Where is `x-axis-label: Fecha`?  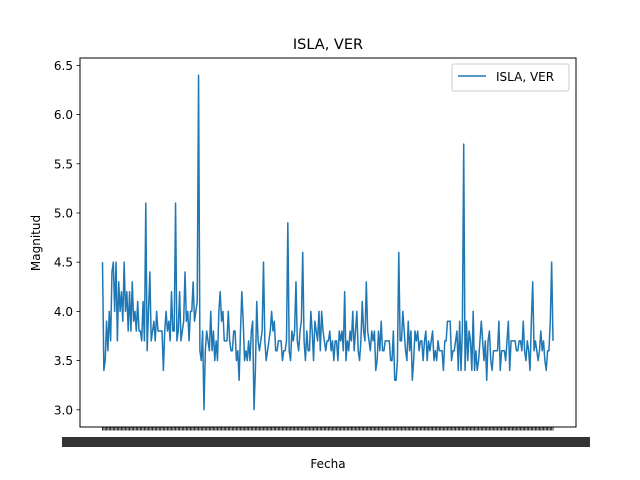 x-axis-label: Fecha is located at coordinates (327, 464).